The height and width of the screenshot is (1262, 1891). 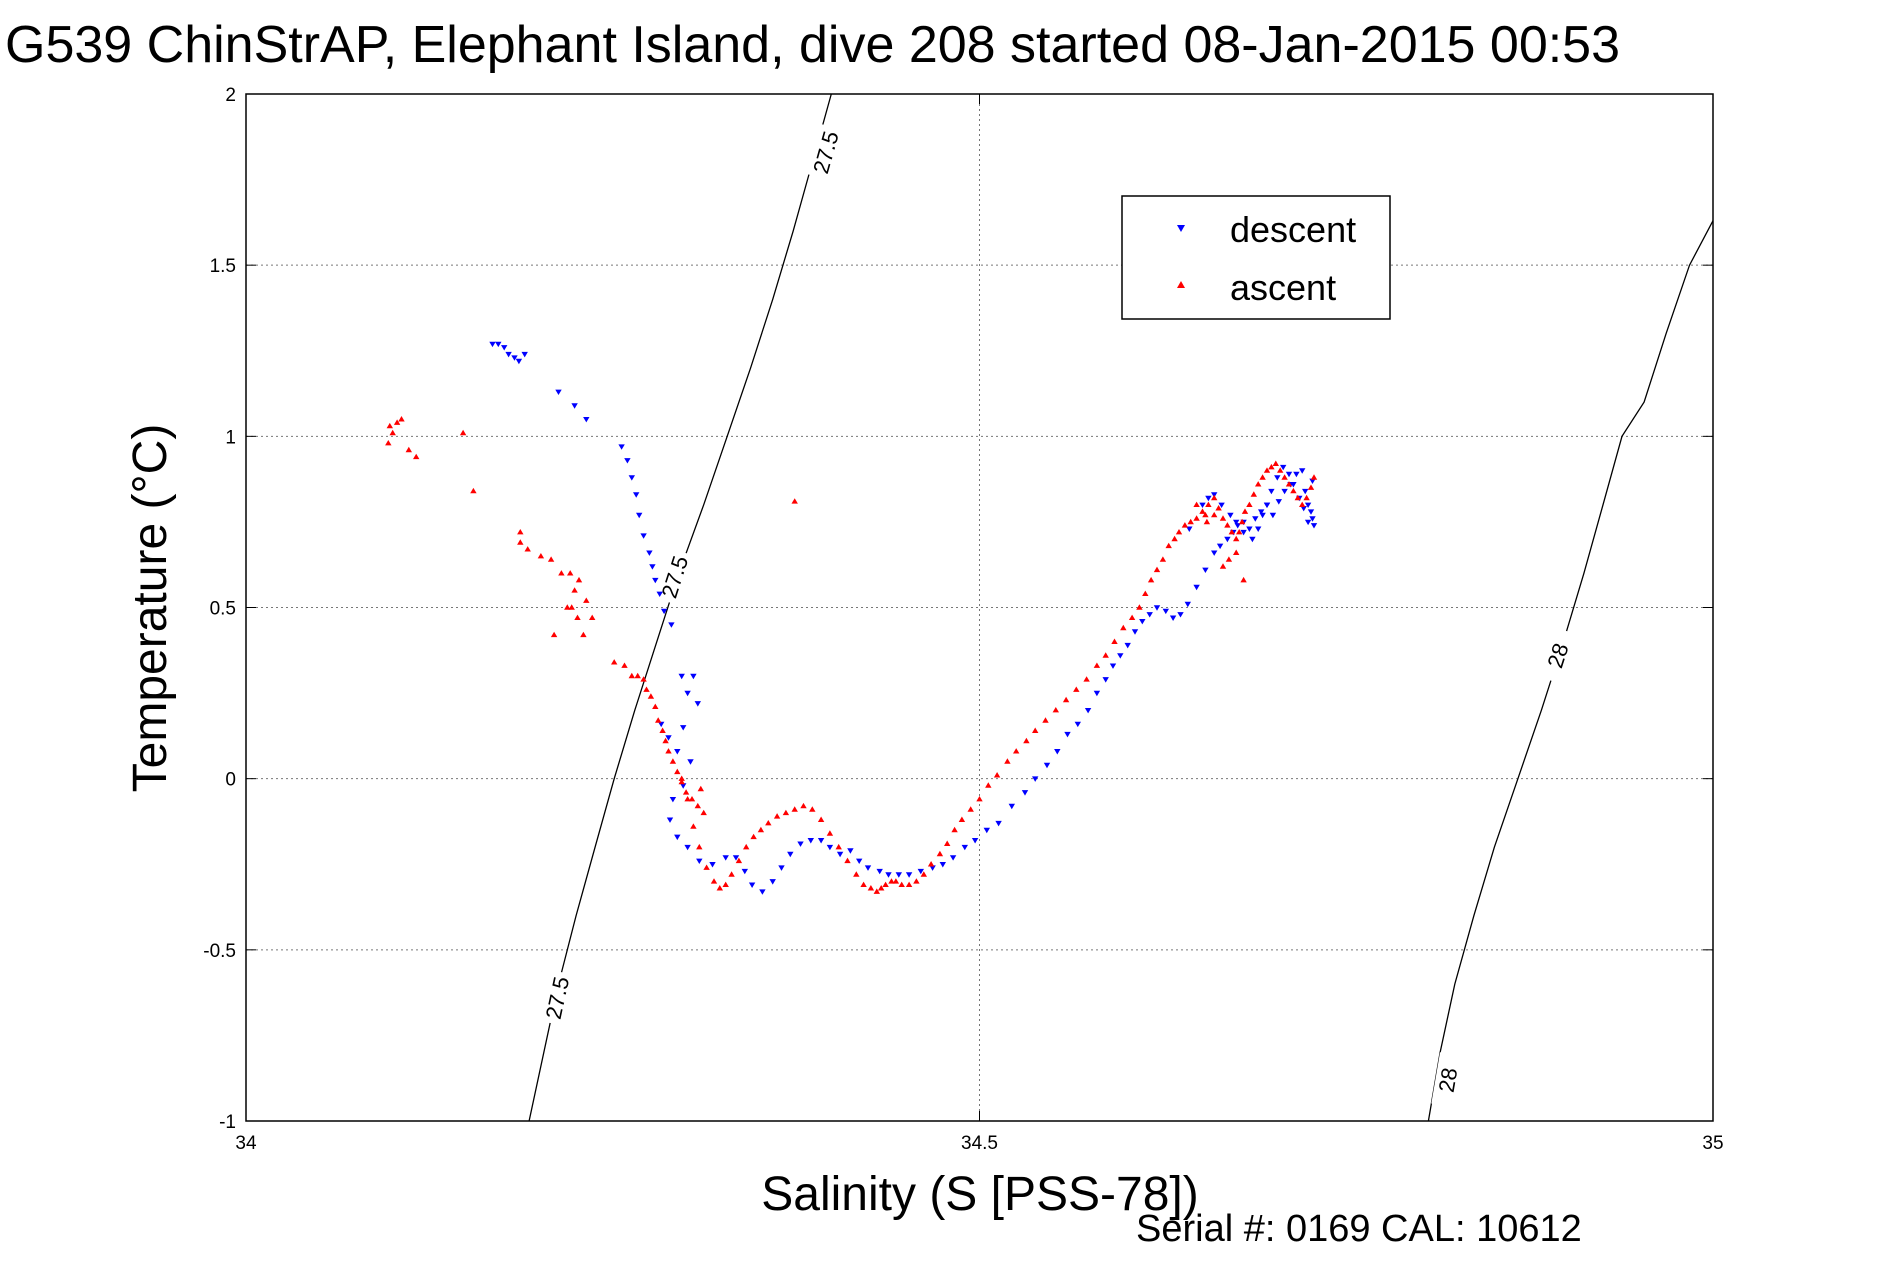 I want to click on legend-marker-ascent, so click(x=1181, y=284).